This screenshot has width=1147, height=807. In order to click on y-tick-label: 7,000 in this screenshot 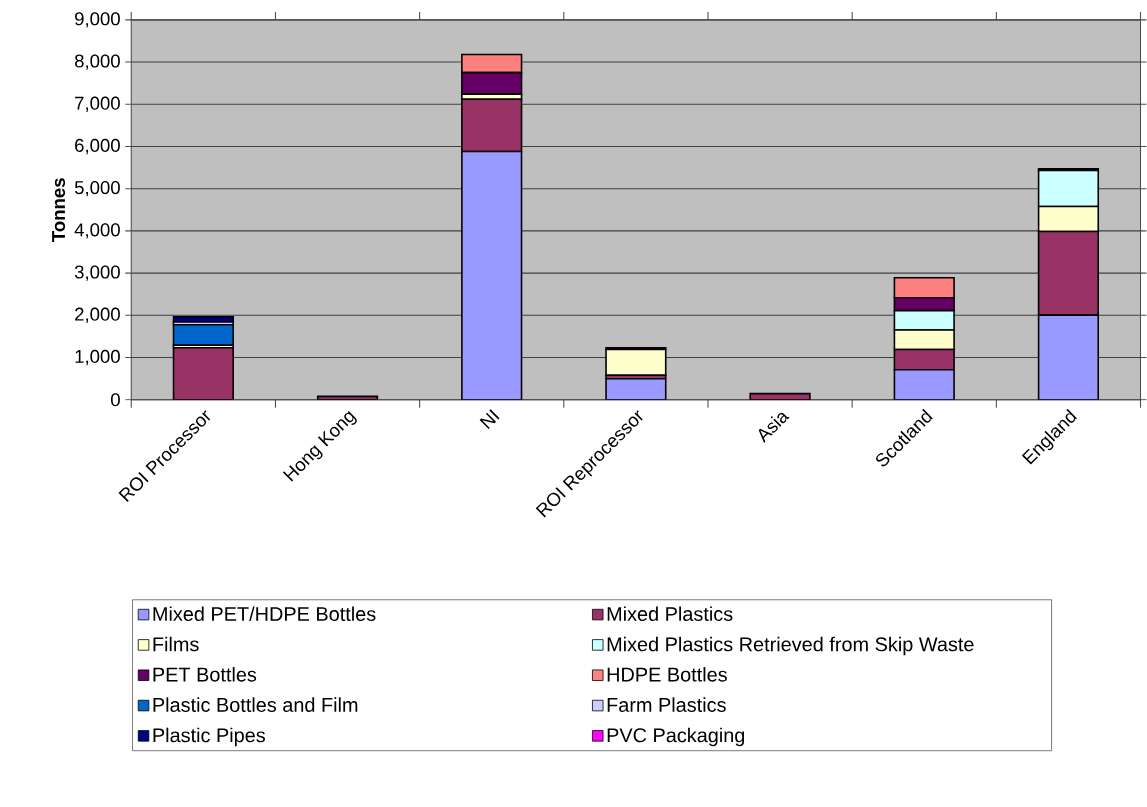, I will do `click(97, 104)`.